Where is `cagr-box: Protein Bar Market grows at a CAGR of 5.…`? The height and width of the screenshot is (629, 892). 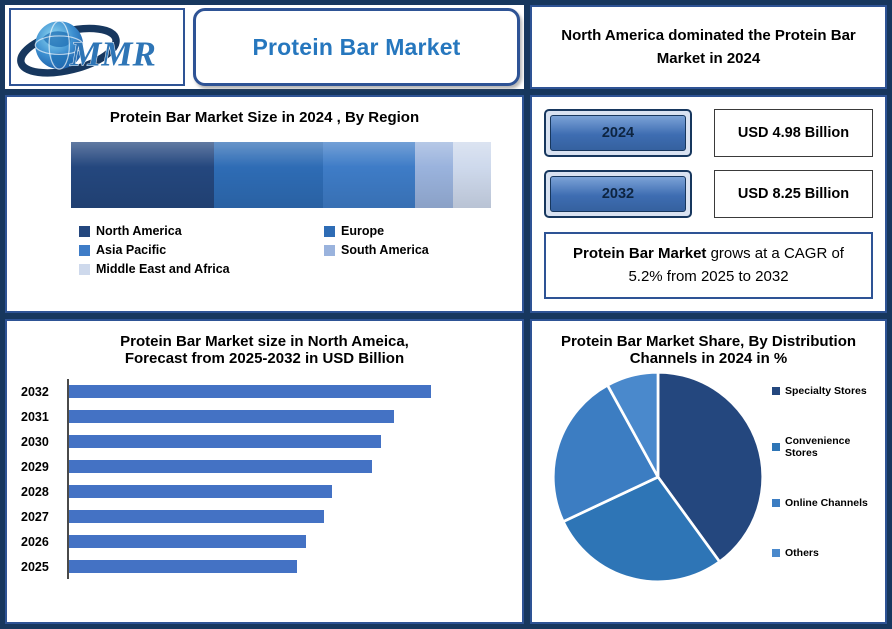 cagr-box: Protein Bar Market grows at a CAGR of 5.… is located at coordinates (708, 265).